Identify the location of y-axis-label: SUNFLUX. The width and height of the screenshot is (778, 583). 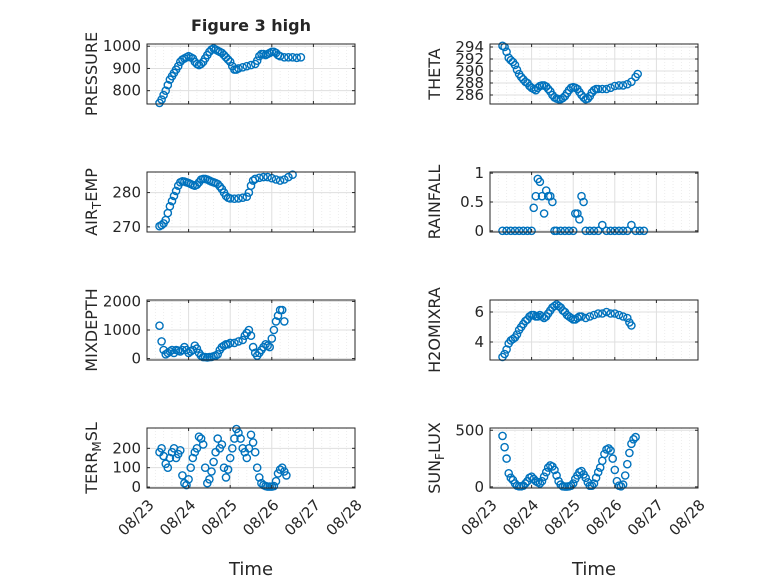
(436, 458).